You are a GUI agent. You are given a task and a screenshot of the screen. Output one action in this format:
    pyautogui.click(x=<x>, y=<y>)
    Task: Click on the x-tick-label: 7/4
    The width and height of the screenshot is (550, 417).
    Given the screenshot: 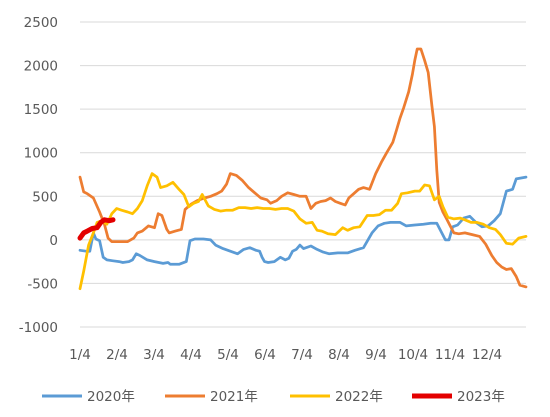 What is the action you would take?
    pyautogui.click(x=302, y=355)
    